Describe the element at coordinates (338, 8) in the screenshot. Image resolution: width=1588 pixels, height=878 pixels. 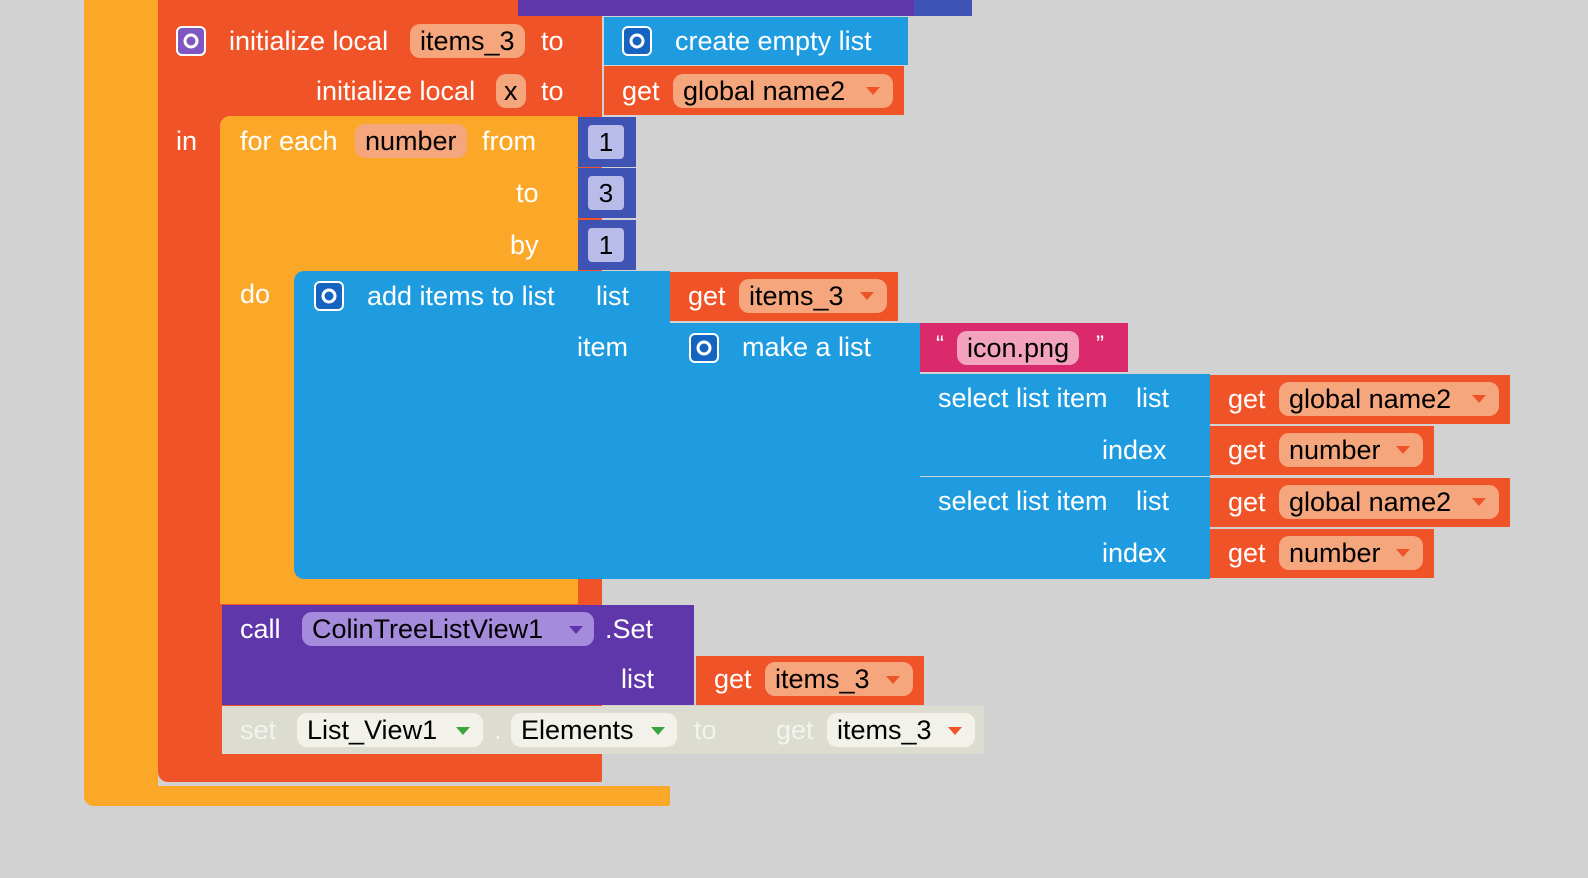
I see `top-red-fragment` at that location.